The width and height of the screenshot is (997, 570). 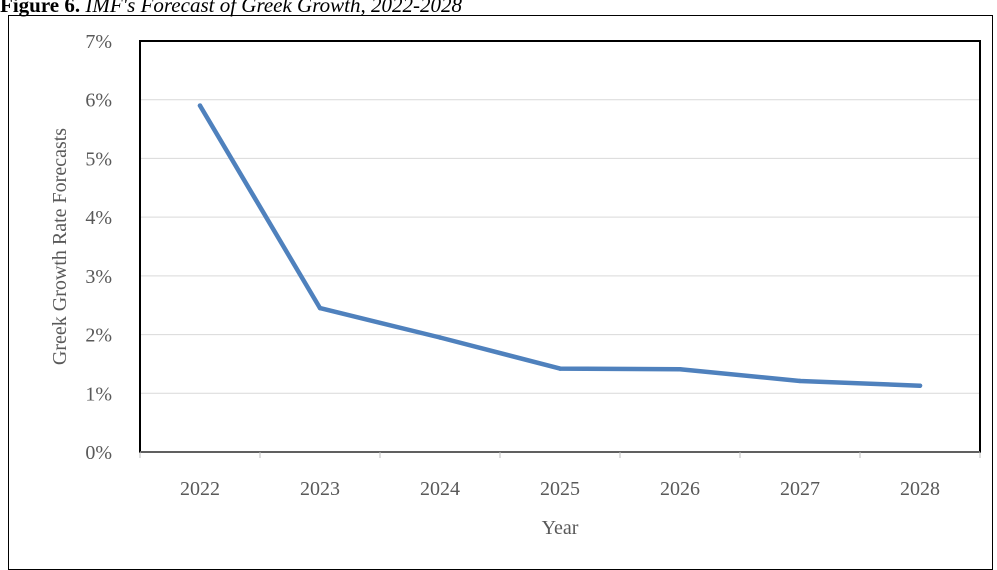 I want to click on y-axis-title: Greek Growth Rate Forecasts, so click(x=60, y=246).